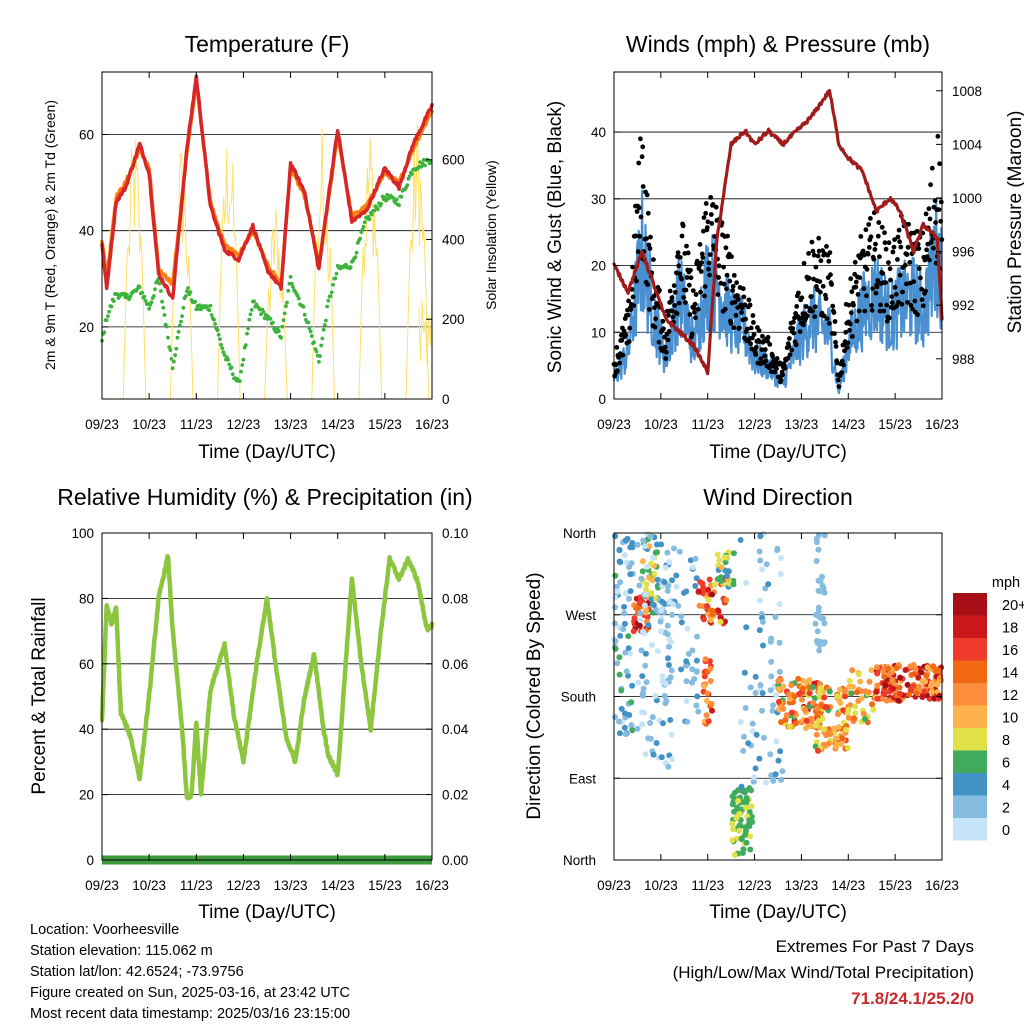  What do you see at coordinates (102, 885) in the screenshot?
I see `humidity-x-tick-label: 09/23` at bounding box center [102, 885].